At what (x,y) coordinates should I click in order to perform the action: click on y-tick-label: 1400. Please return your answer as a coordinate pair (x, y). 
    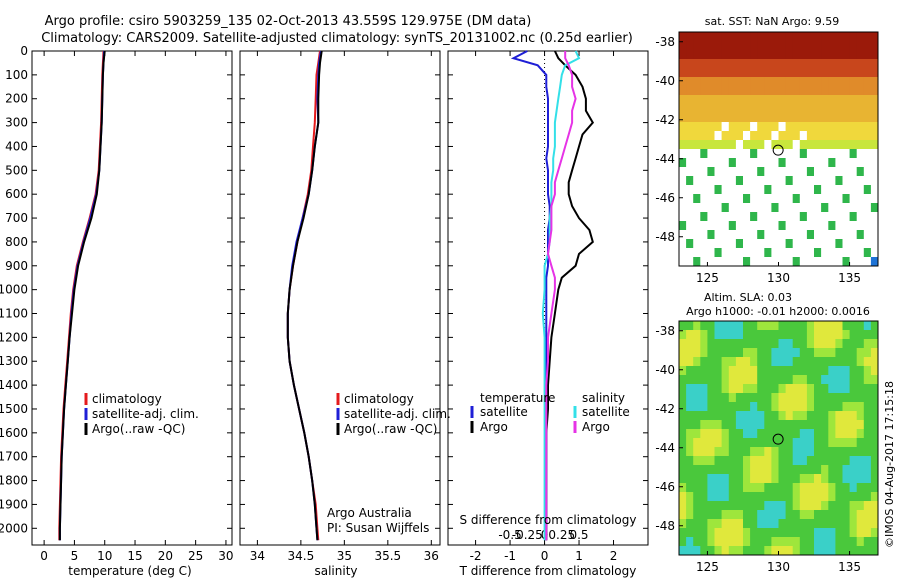
    Looking at the image, I should click on (14, 385).